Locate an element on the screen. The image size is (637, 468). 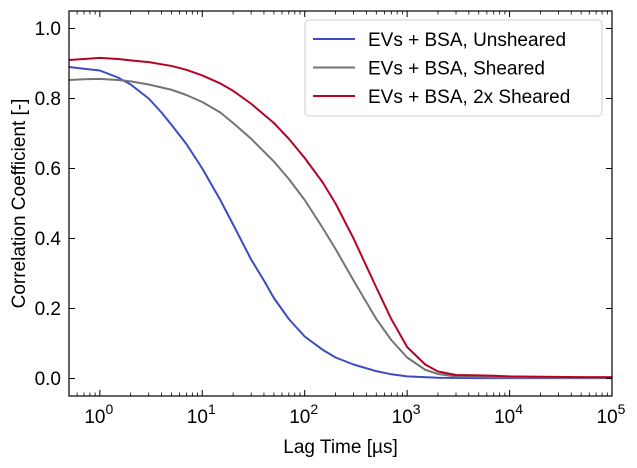
x-tick-label: 10² is located at coordinates (303, 414).